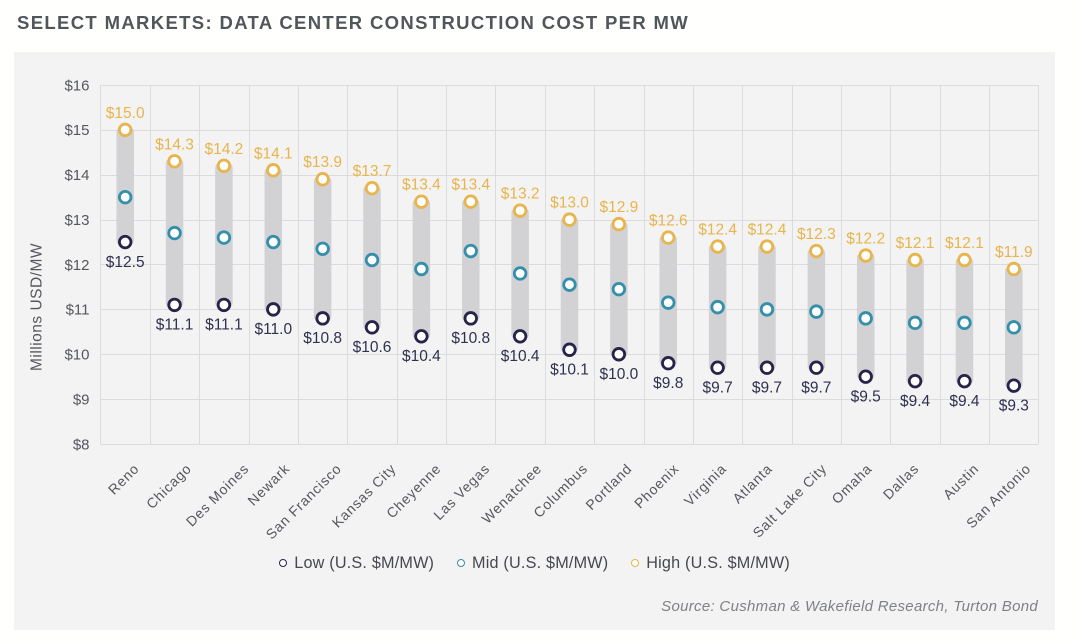 This screenshot has width=1080, height=643. Describe the element at coordinates (78, 310) in the screenshot. I see `svg-text: $11` at that location.